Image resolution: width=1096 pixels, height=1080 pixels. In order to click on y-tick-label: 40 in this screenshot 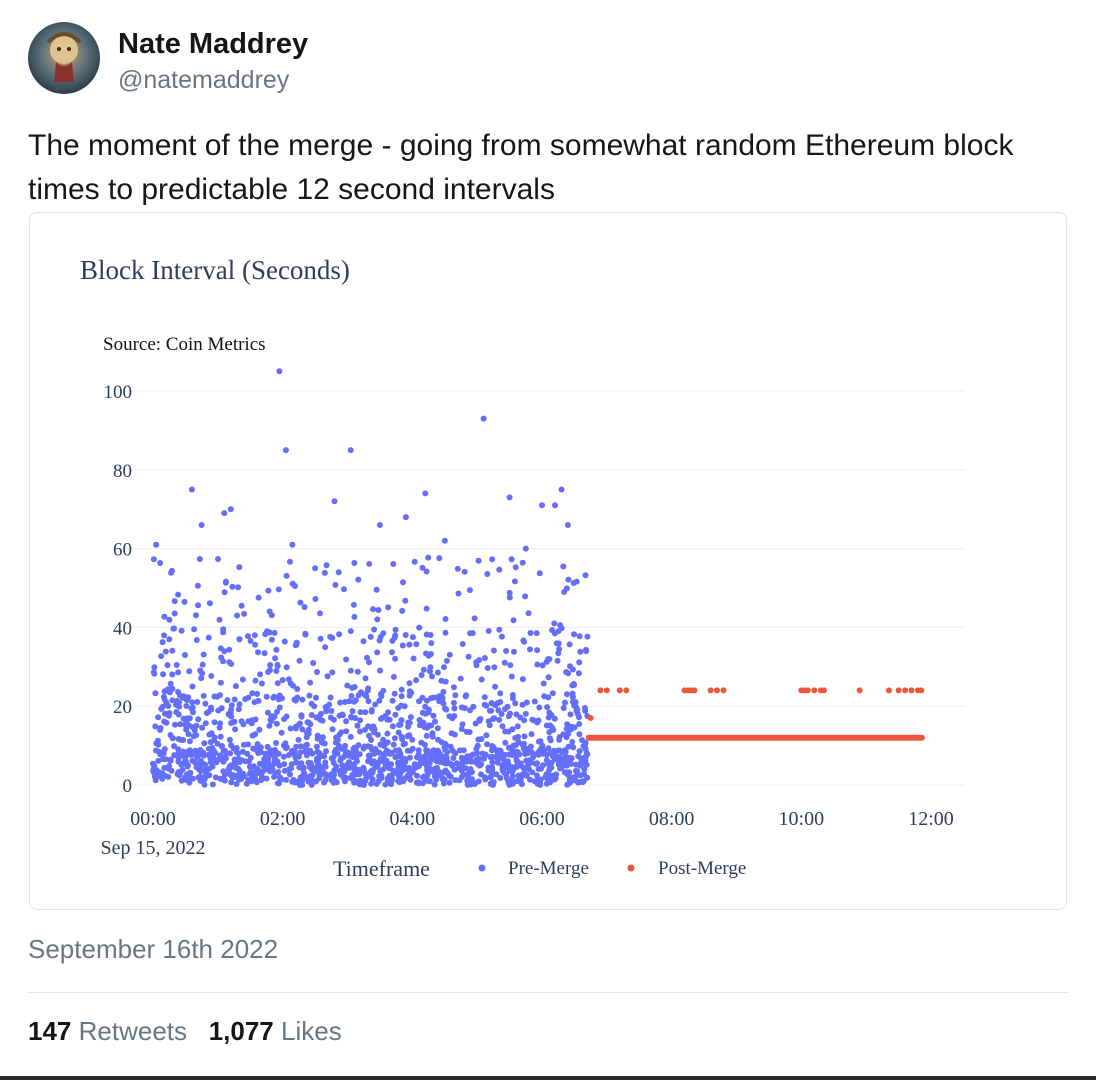, I will do `click(122, 628)`.